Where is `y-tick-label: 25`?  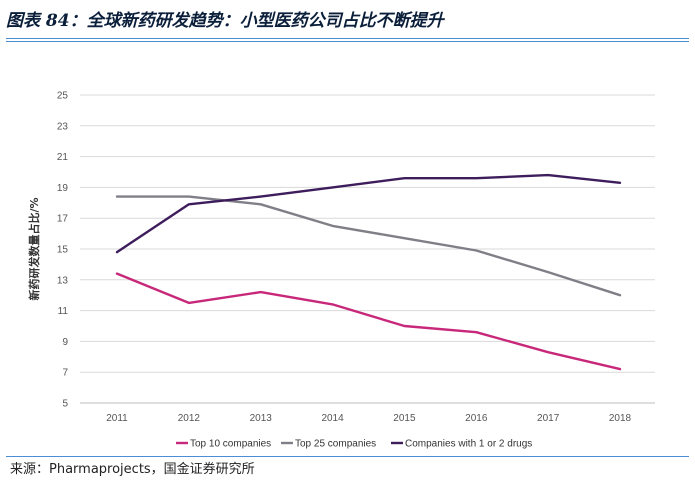
y-tick-label: 25 is located at coordinates (63, 96).